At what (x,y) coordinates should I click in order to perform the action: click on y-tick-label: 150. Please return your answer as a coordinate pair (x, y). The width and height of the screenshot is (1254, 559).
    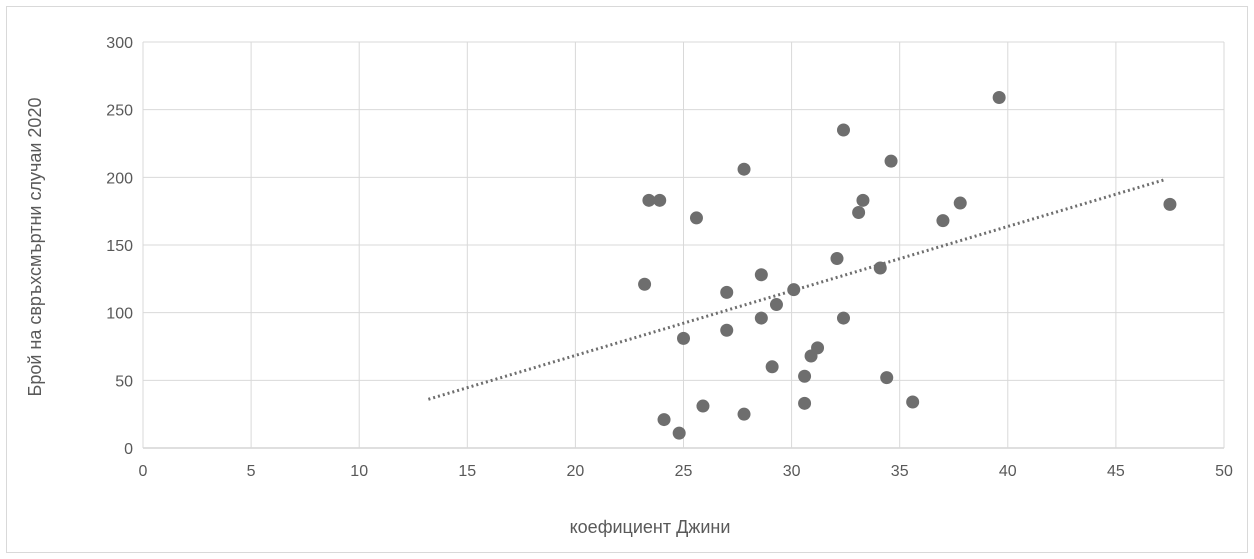
    Looking at the image, I should click on (119, 246).